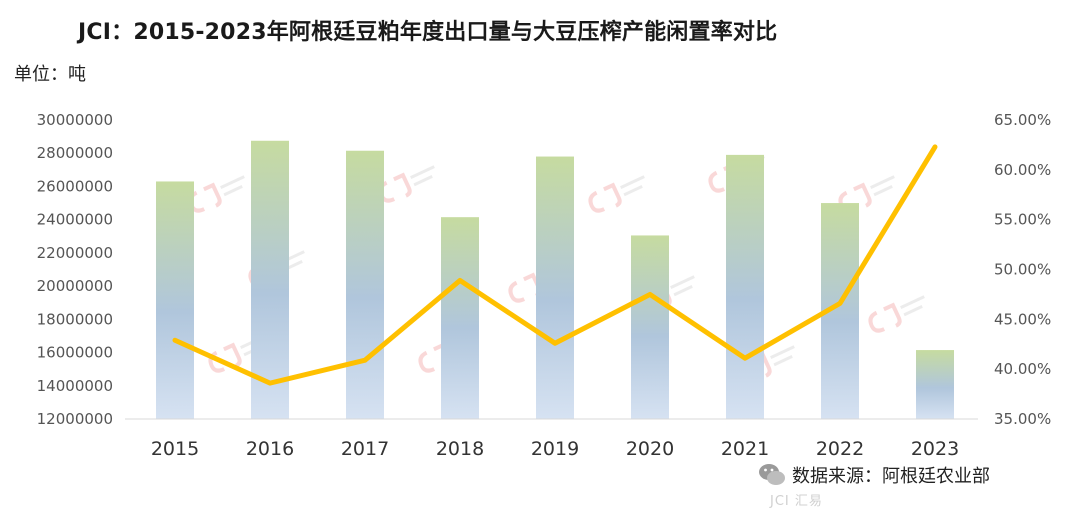  Describe the element at coordinates (270, 449) in the screenshot. I see `x-tick-label: 2016` at that location.